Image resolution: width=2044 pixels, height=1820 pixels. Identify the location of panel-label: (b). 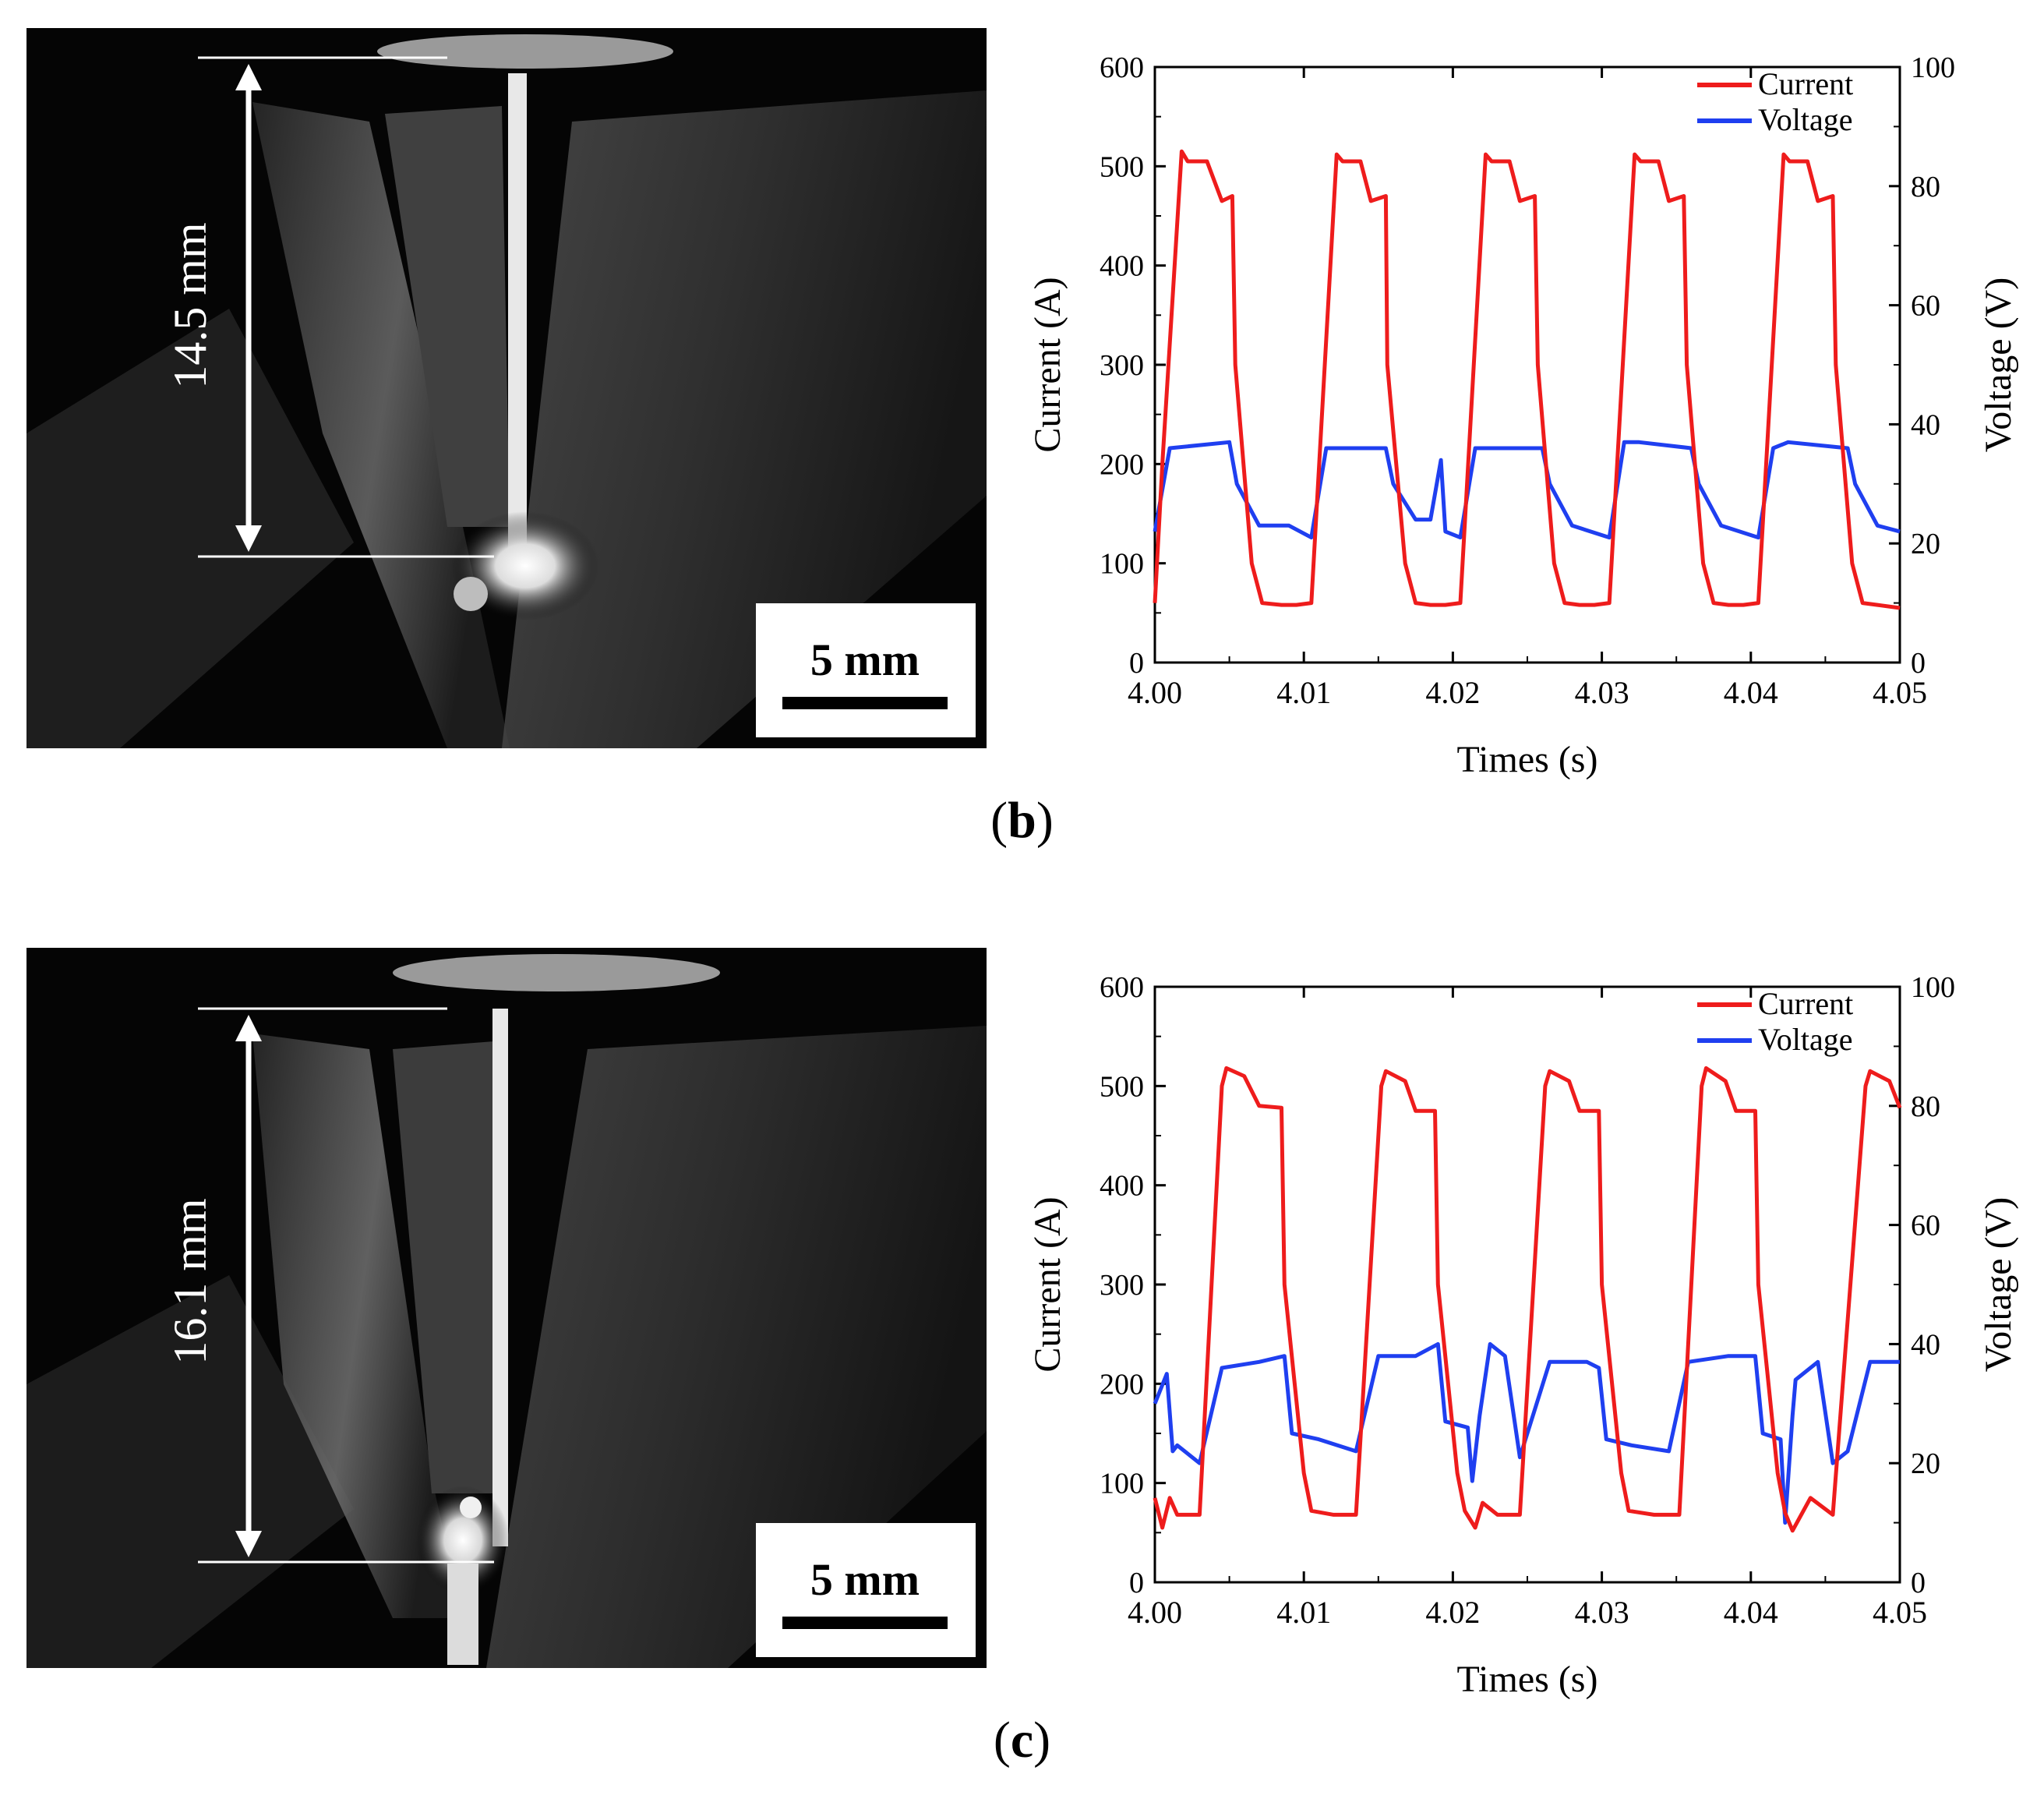
(1022, 821).